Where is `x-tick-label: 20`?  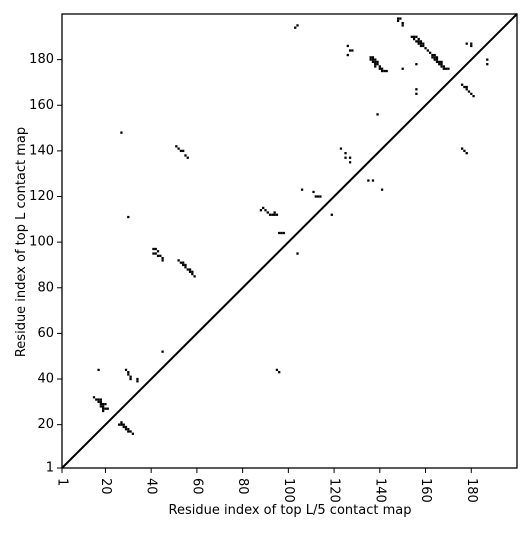
x-tick-label: 20 is located at coordinates (105, 486).